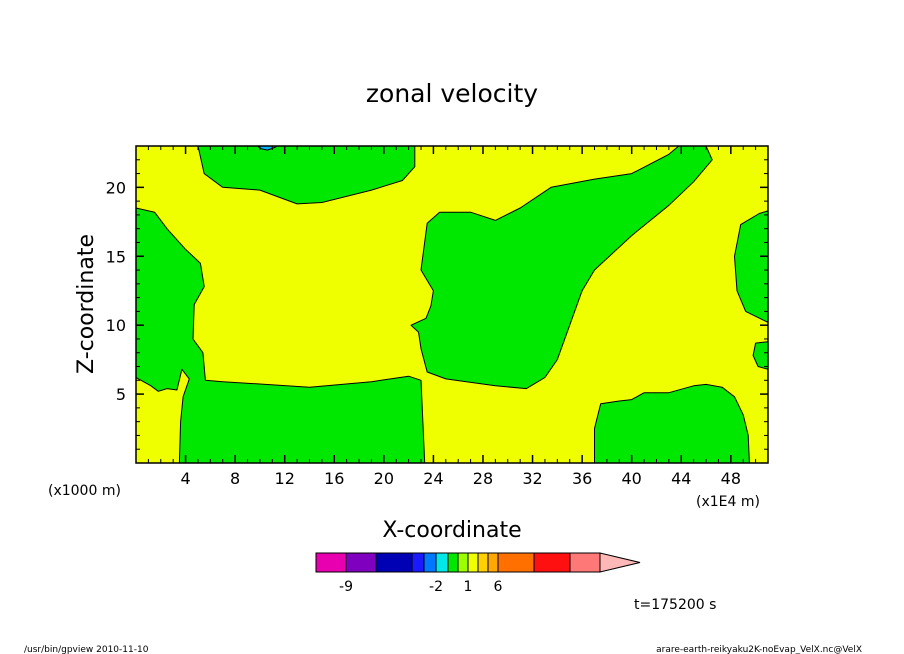 The width and height of the screenshot is (904, 654). I want to click on x-tick-label: 20, so click(384, 478).